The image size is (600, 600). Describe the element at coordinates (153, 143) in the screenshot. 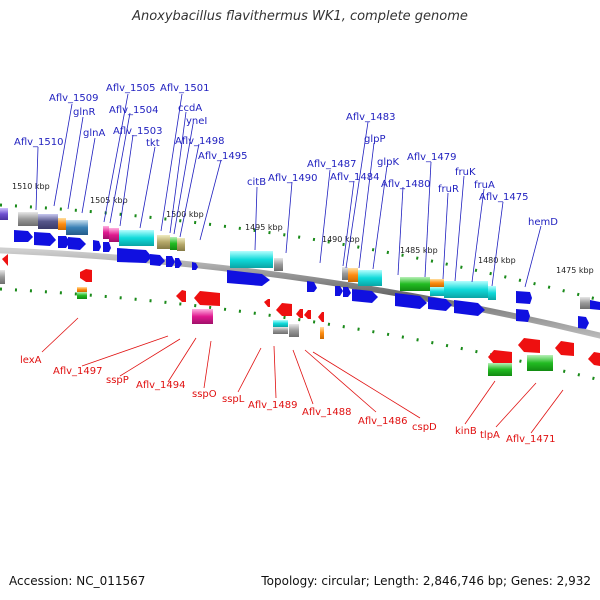

I see `gene-label-tkt: tkt` at that location.